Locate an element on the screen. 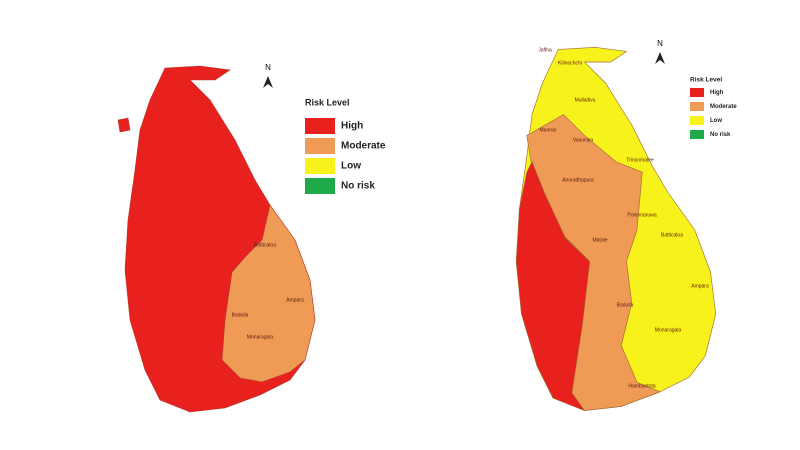  district-label: Kilinochchi is located at coordinates (570, 63).